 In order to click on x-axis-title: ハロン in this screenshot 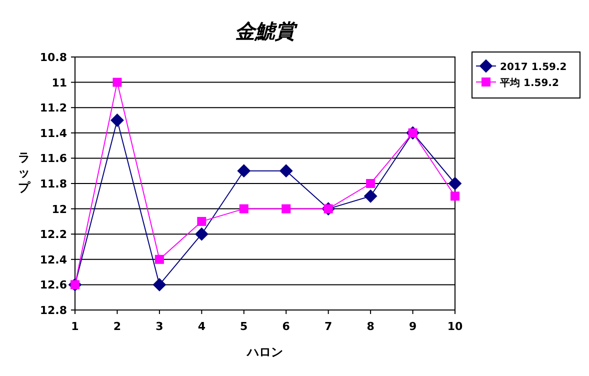, I will do `click(264, 352)`.